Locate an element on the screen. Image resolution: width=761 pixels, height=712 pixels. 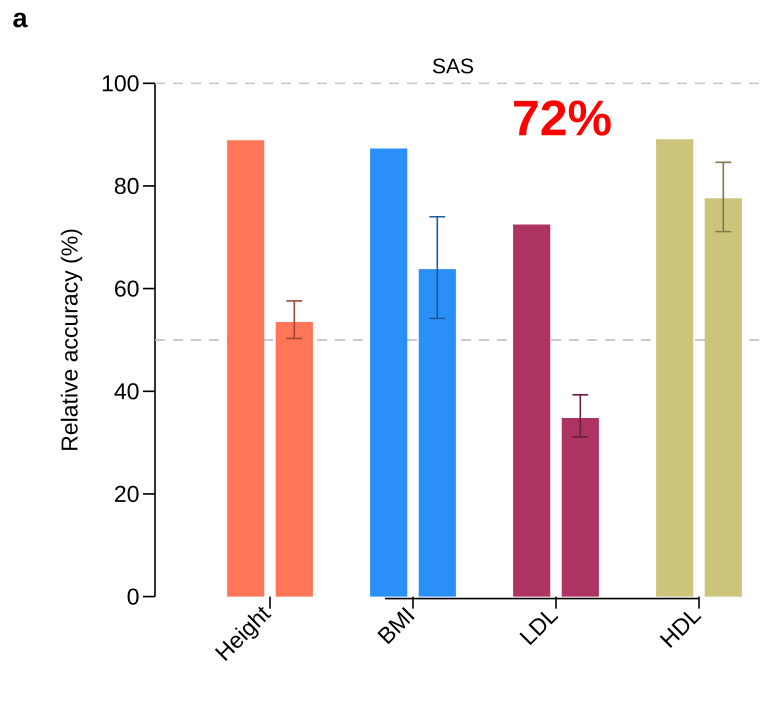
annotation: 72% is located at coordinates (562, 118).